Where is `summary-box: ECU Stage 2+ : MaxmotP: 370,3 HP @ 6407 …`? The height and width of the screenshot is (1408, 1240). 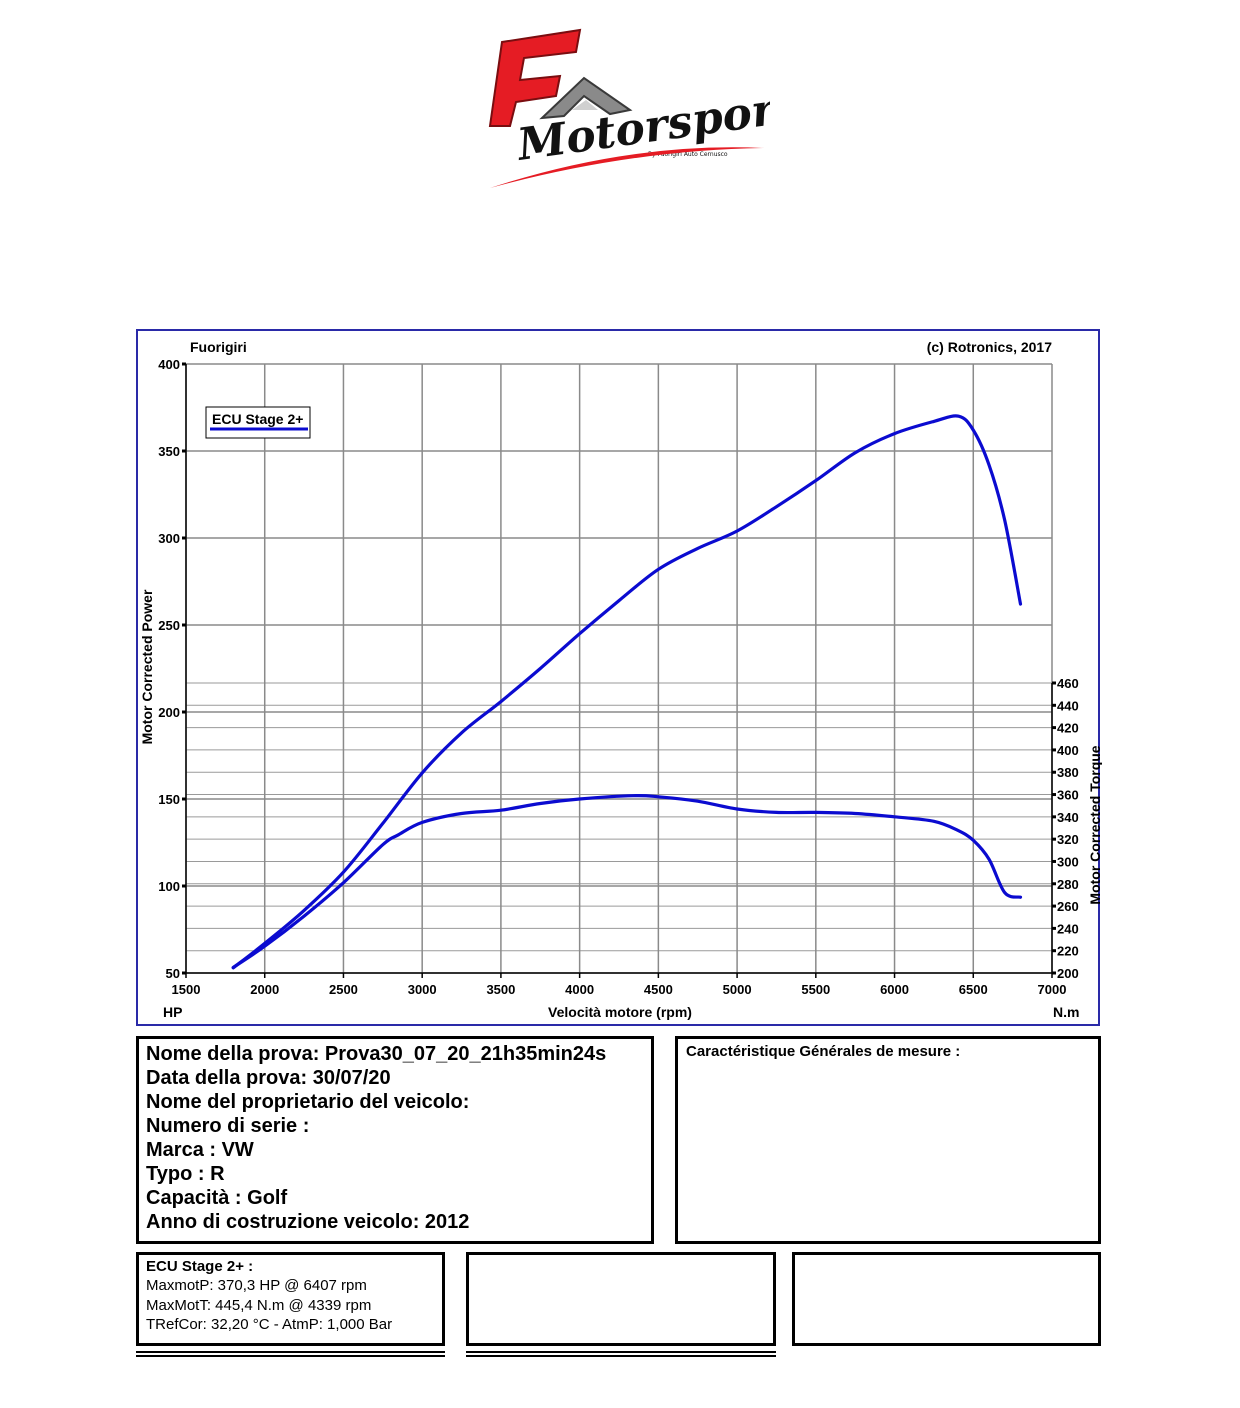
summary-box: ECU Stage 2+ : MaxmotP: 370,3 HP @ 6407 … is located at coordinates (290, 1299).